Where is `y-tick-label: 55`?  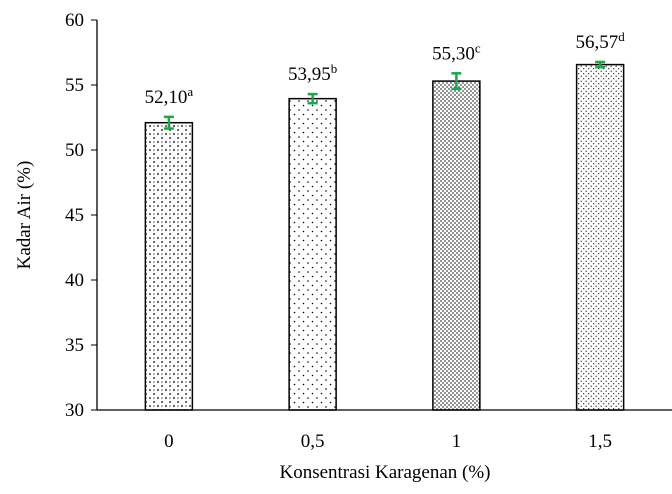 y-tick-label: 55 is located at coordinates (74, 85).